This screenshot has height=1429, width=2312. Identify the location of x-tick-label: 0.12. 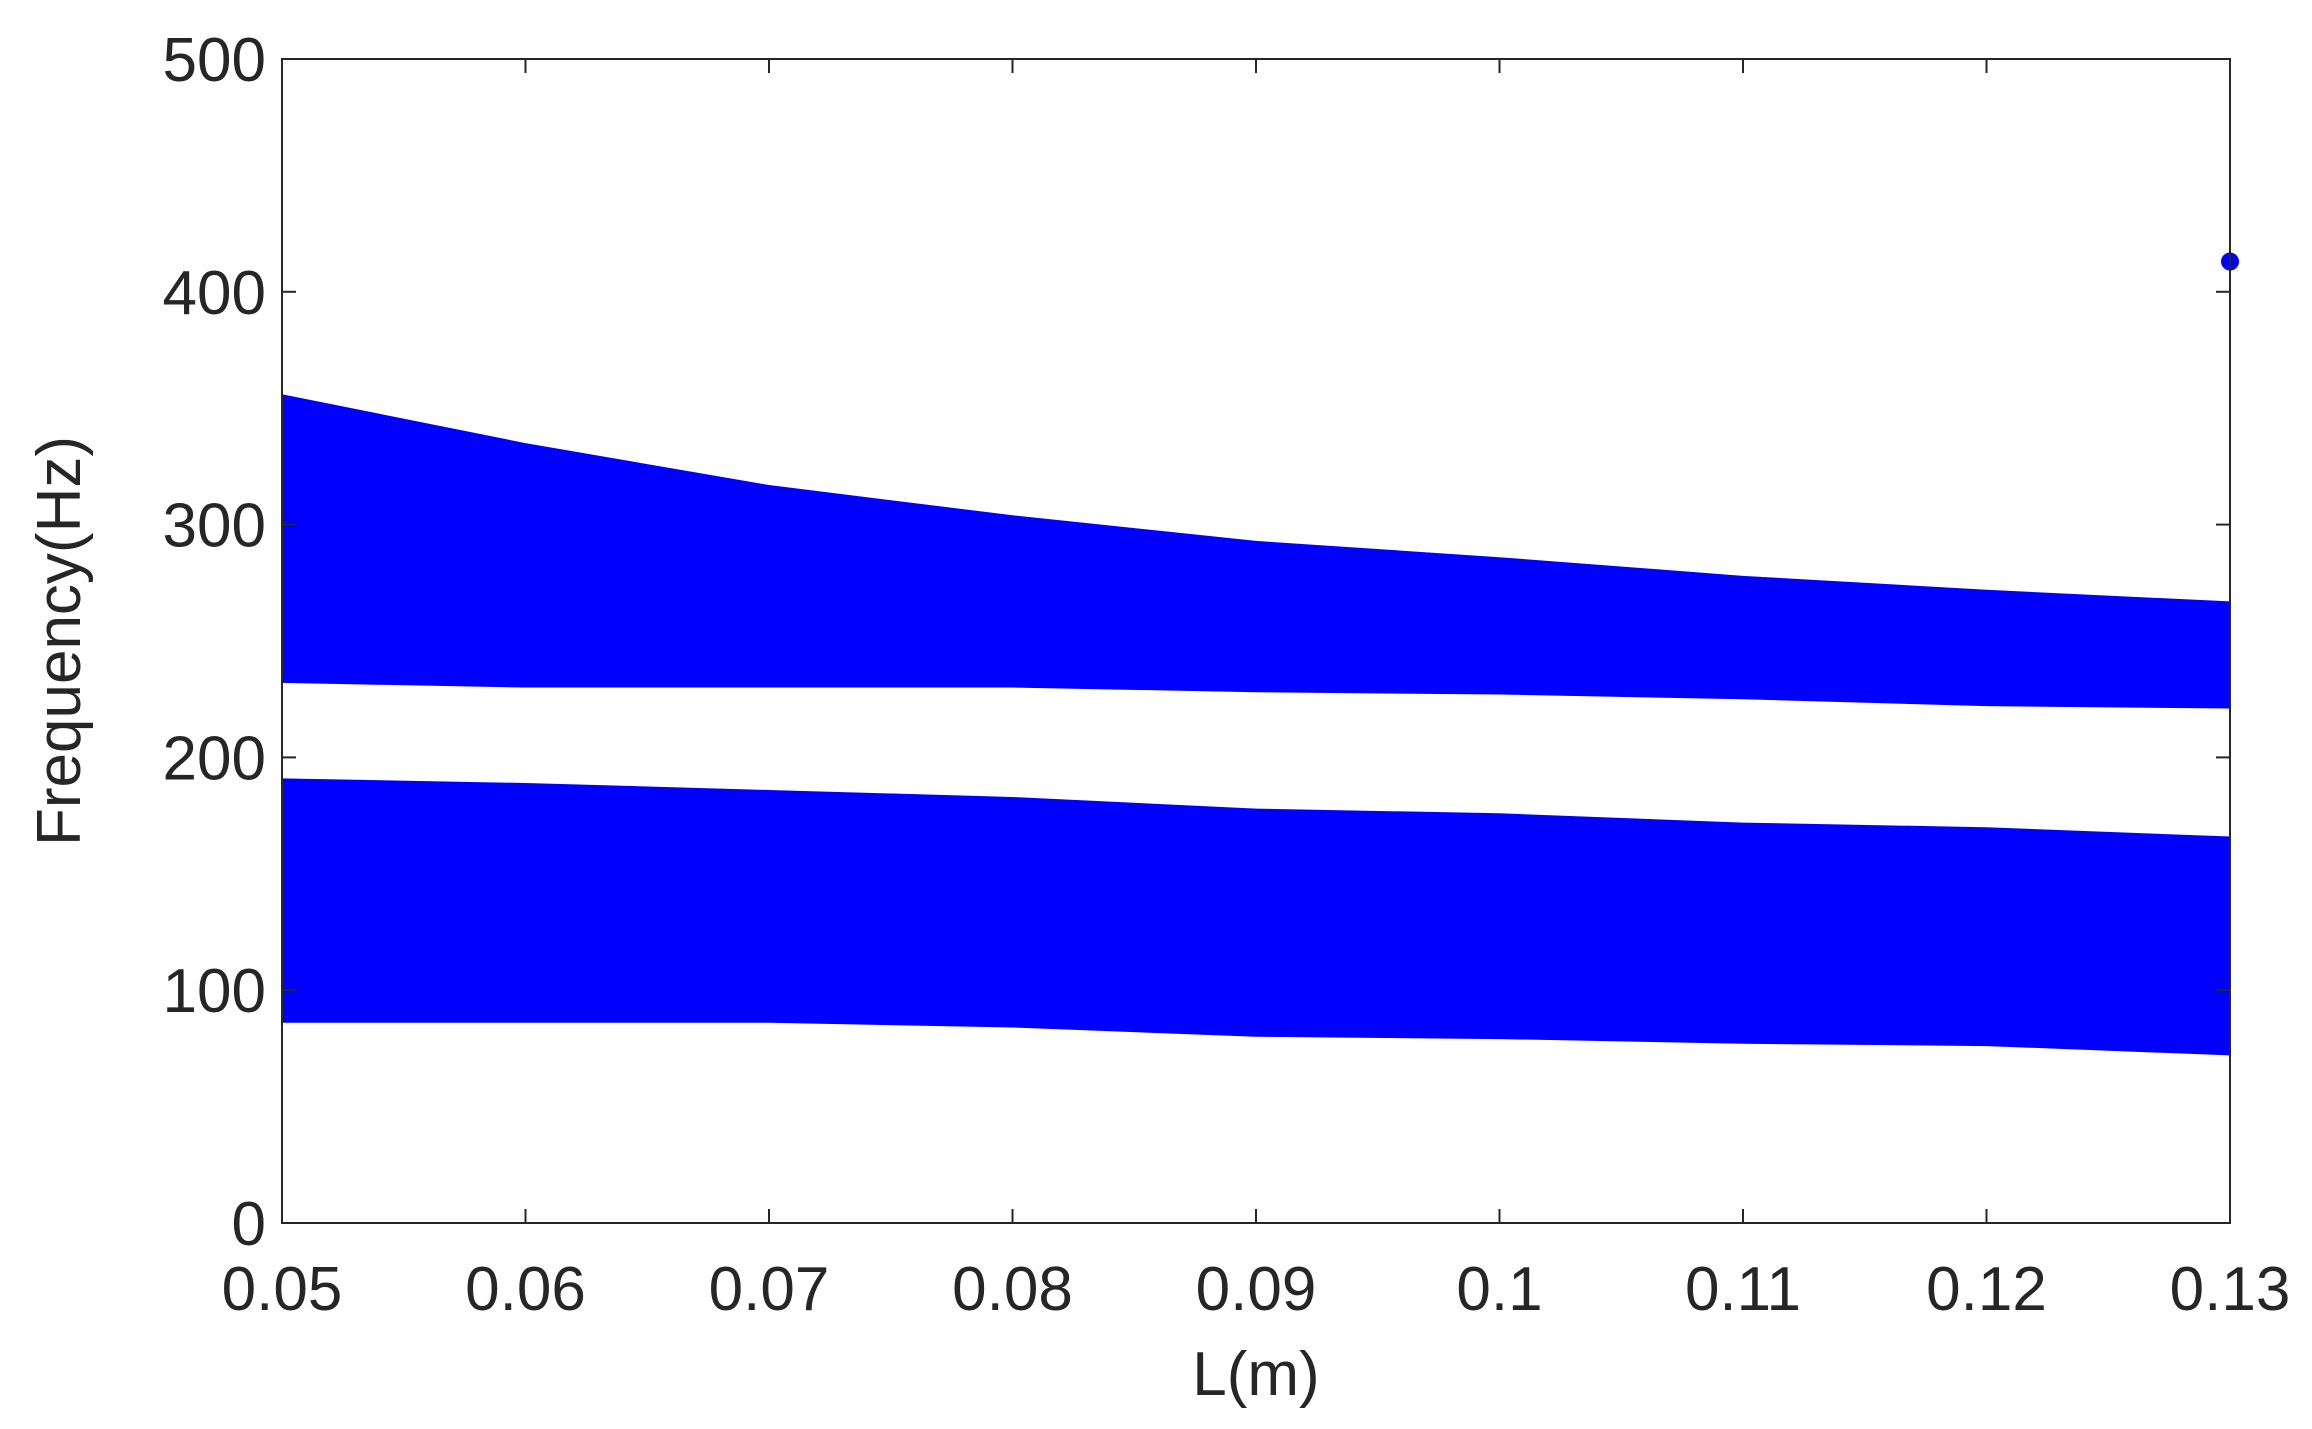
(1986, 1289).